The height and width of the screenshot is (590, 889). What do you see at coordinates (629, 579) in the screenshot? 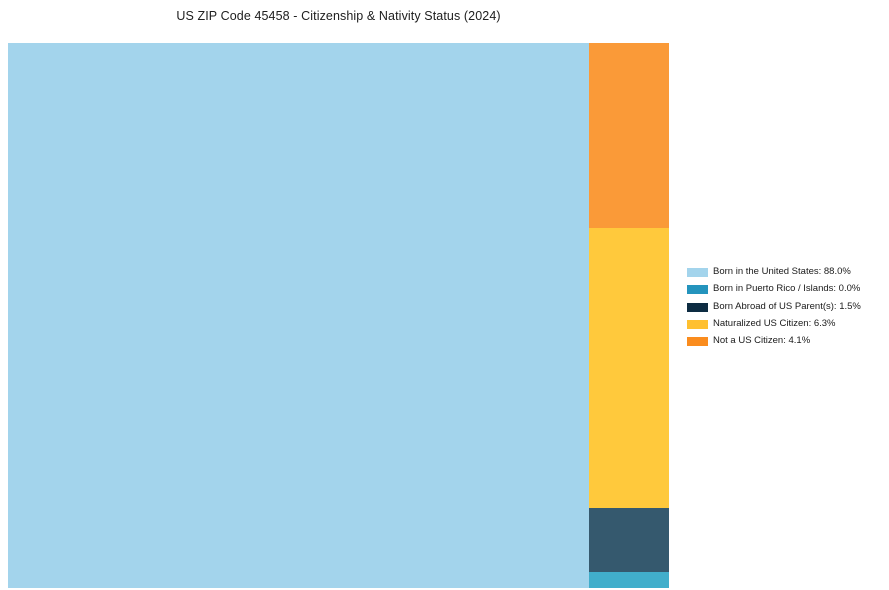
I see `treemap-tile-born-in-puerto-rico-islands` at bounding box center [629, 579].